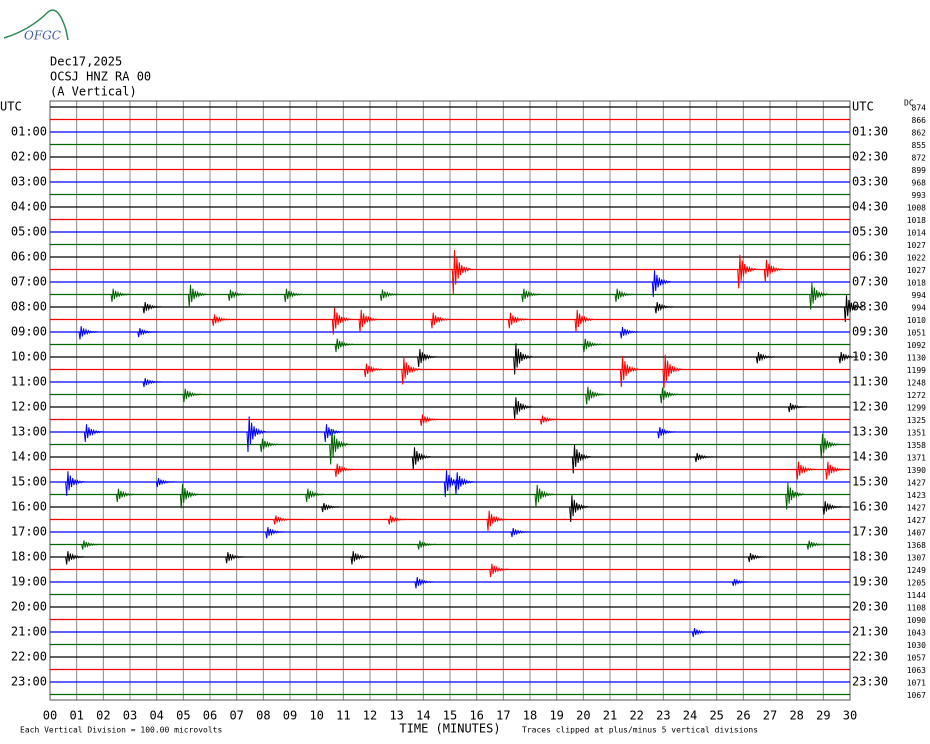 The image size is (930, 744). Describe the element at coordinates (93, 92) in the screenshot. I see `component: (A Vertical)` at that location.